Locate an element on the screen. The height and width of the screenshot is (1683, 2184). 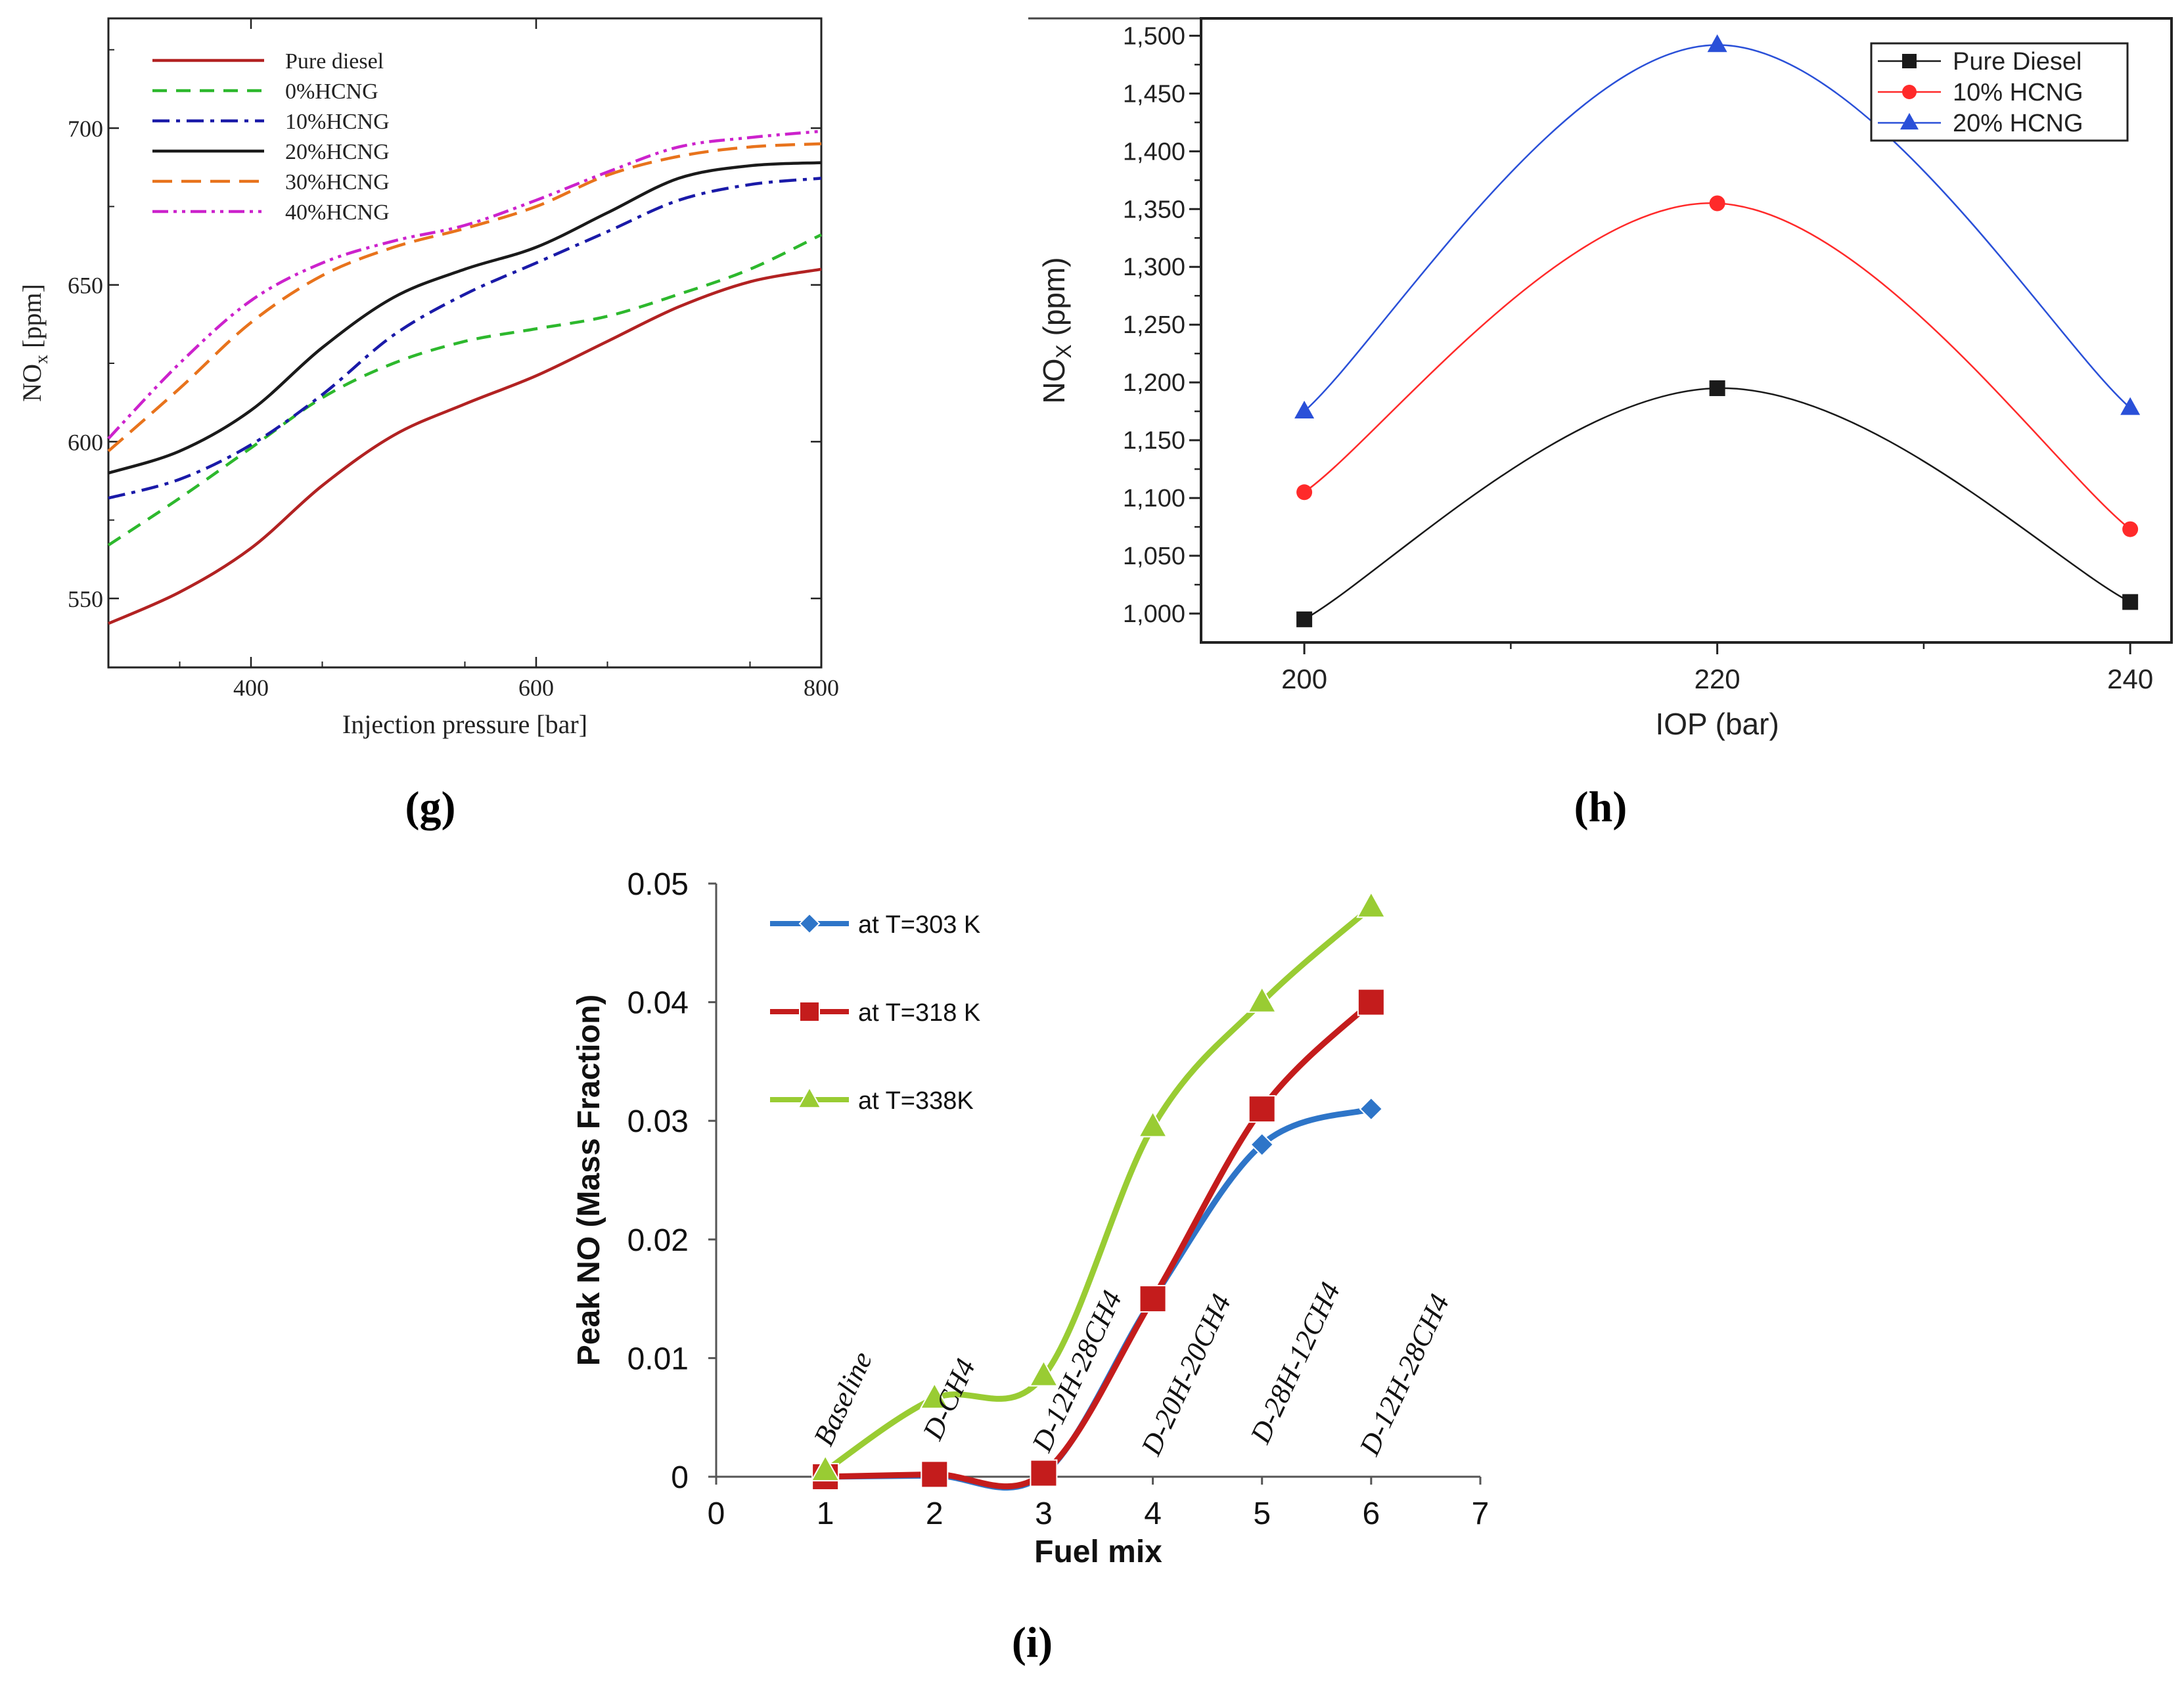
g-legend-label: 0%HCNG is located at coordinates (331, 91).